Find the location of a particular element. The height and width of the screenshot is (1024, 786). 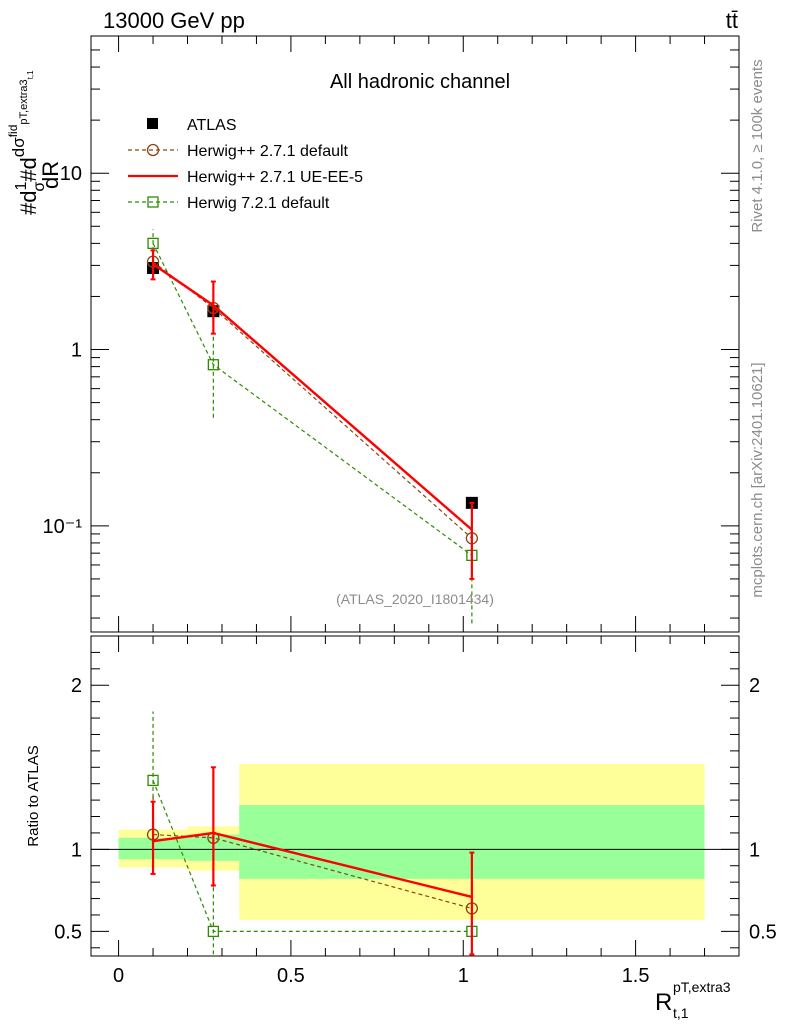

legend-label-herwig-ueee5: Herwig++ 2.7.1 UE-EE-5 is located at coordinates (275, 177).